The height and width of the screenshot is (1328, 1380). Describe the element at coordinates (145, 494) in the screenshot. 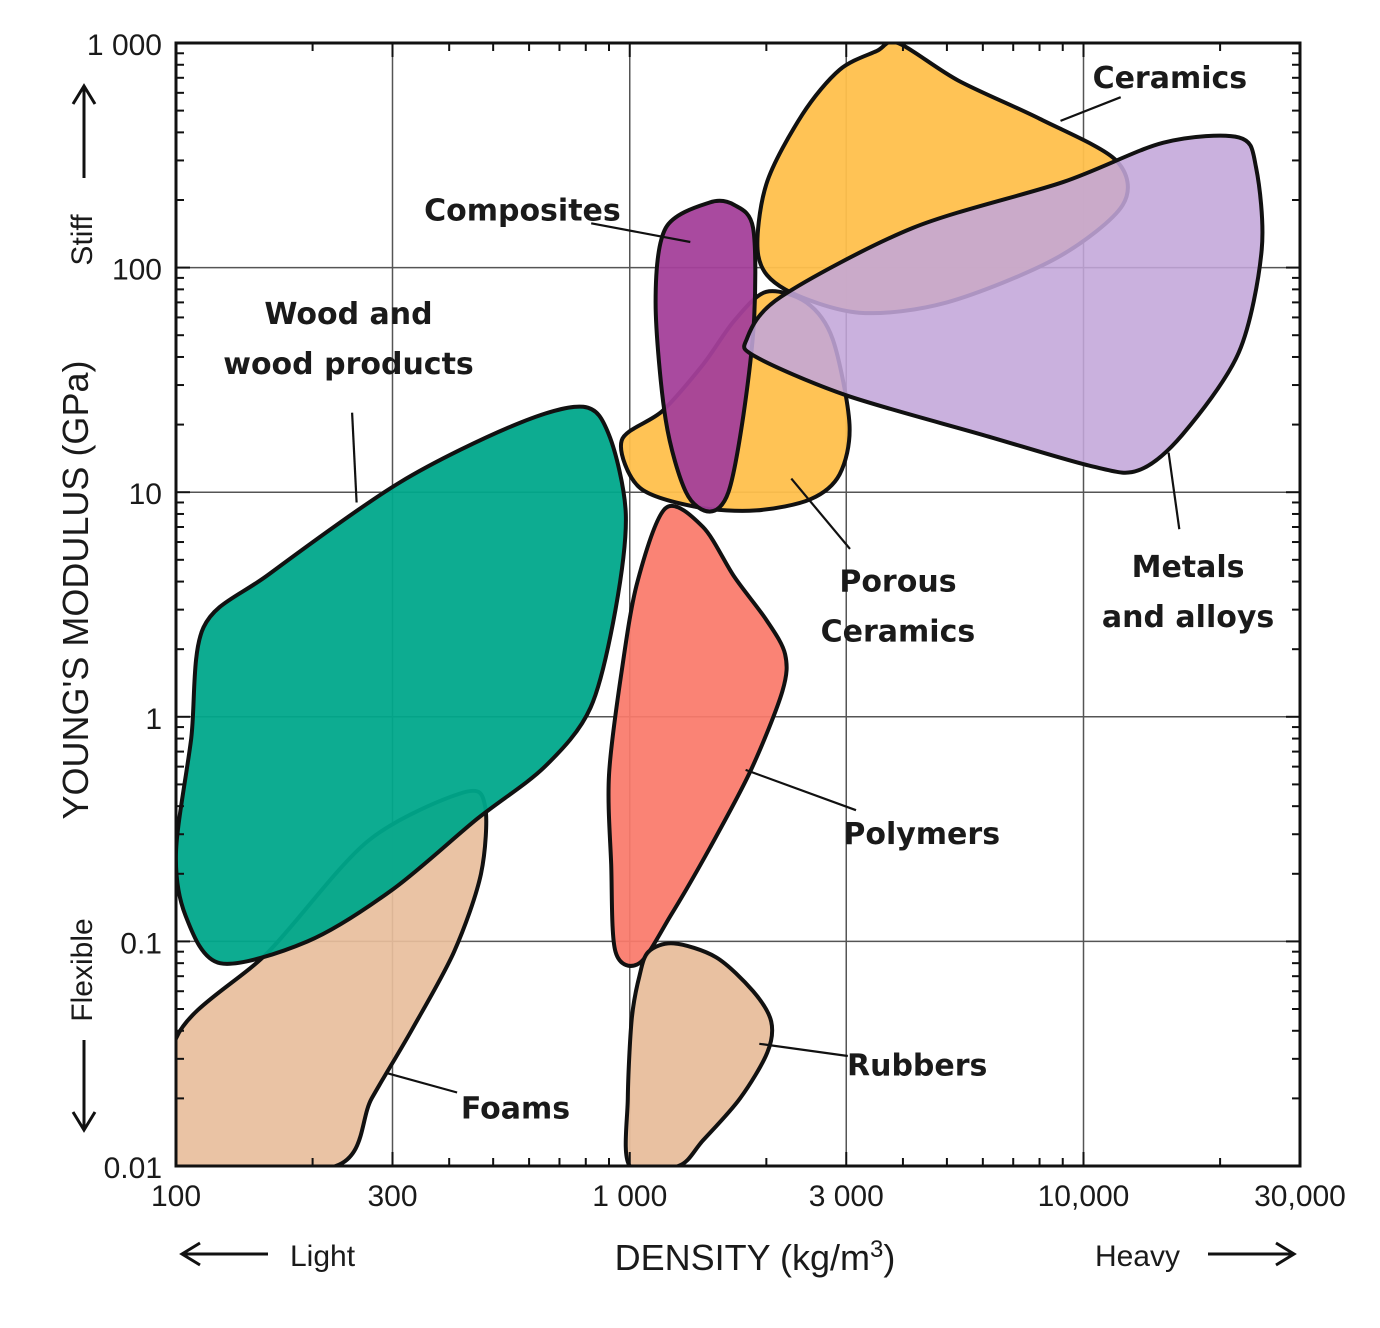

I see `y-tick-label: 10` at that location.